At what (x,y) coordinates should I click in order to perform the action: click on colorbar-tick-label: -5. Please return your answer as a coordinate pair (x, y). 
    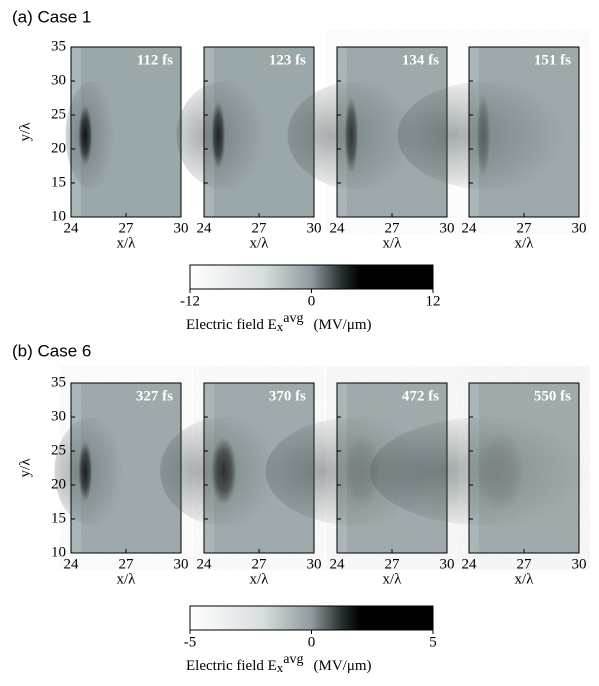
    Looking at the image, I should click on (190, 642).